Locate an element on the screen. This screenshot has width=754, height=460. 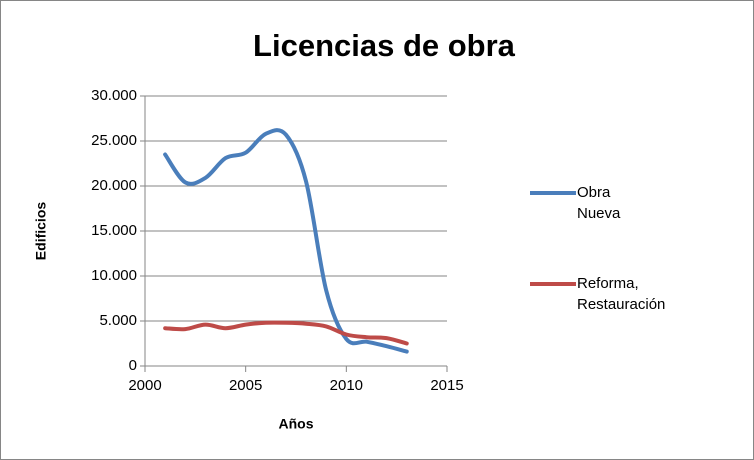
y-tick-label: 15.000 is located at coordinates (114, 230).